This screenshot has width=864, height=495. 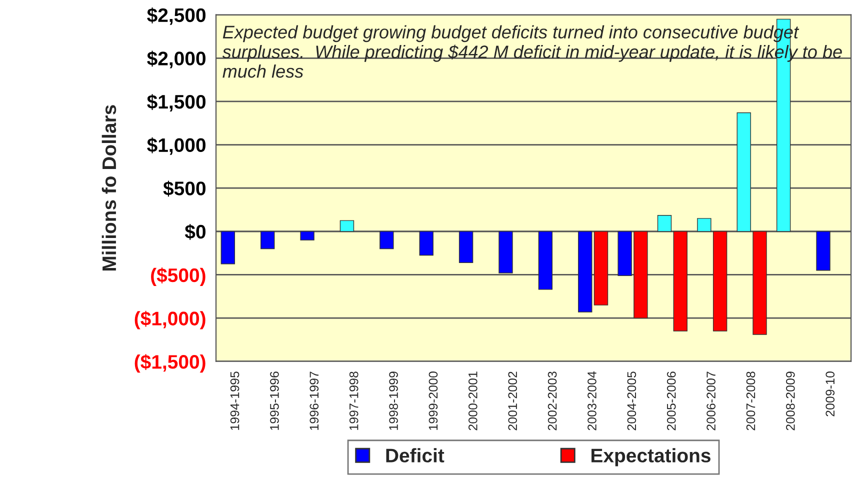 What do you see at coordinates (170, 320) in the screenshot?
I see `y-tick-label: ($1,000)` at bounding box center [170, 320].